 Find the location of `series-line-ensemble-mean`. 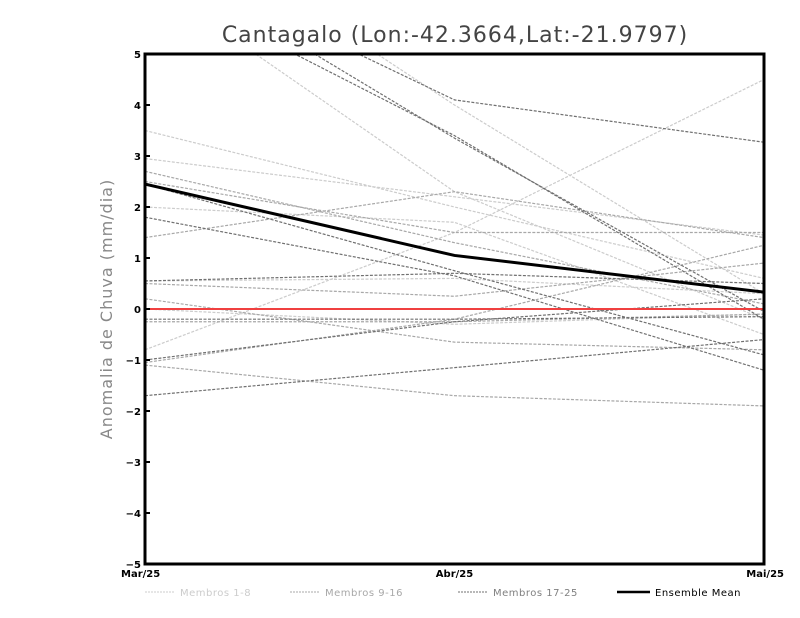

series-line-ensemble-mean is located at coordinates (454, 238).